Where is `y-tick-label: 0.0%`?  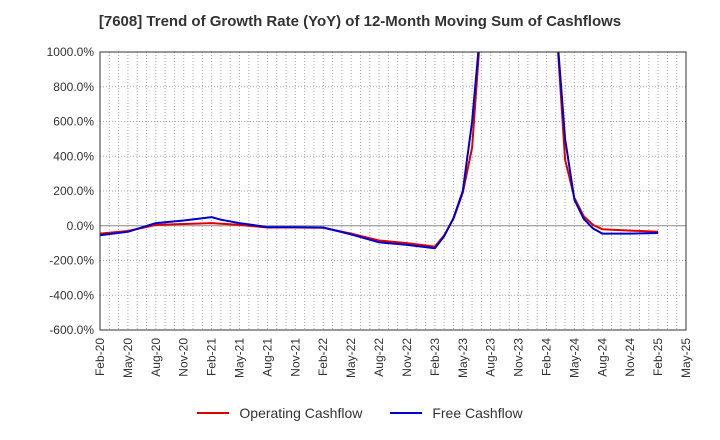 y-tick-label: 0.0% is located at coordinates (81, 226).